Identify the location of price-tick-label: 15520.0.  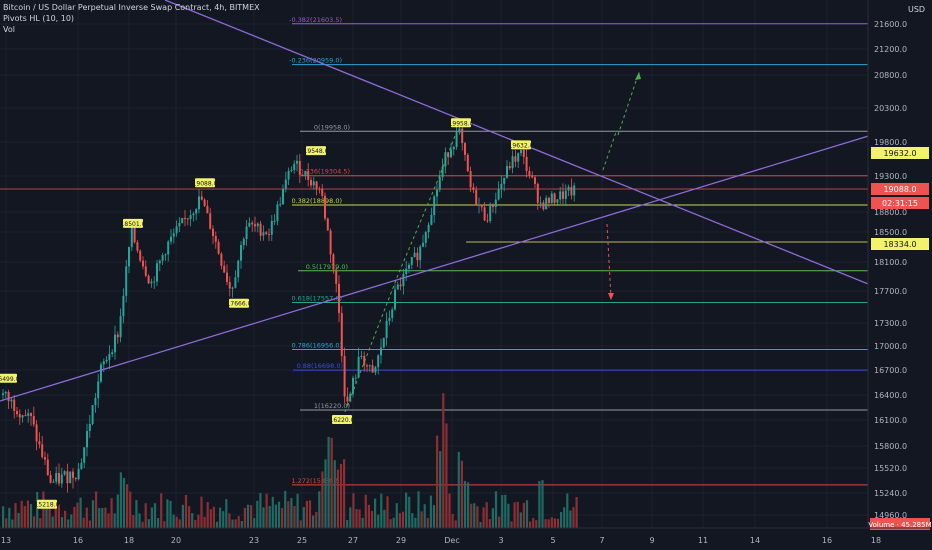
(890, 468).